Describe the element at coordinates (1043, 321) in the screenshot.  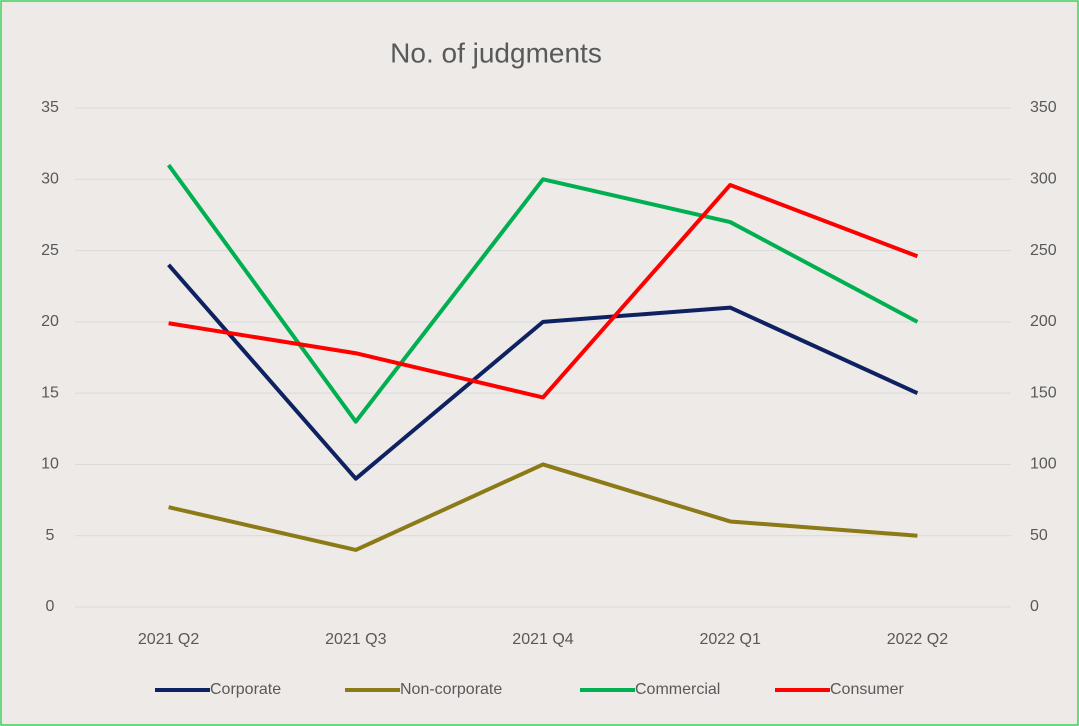
I see `y2-tick-label: 200` at that location.